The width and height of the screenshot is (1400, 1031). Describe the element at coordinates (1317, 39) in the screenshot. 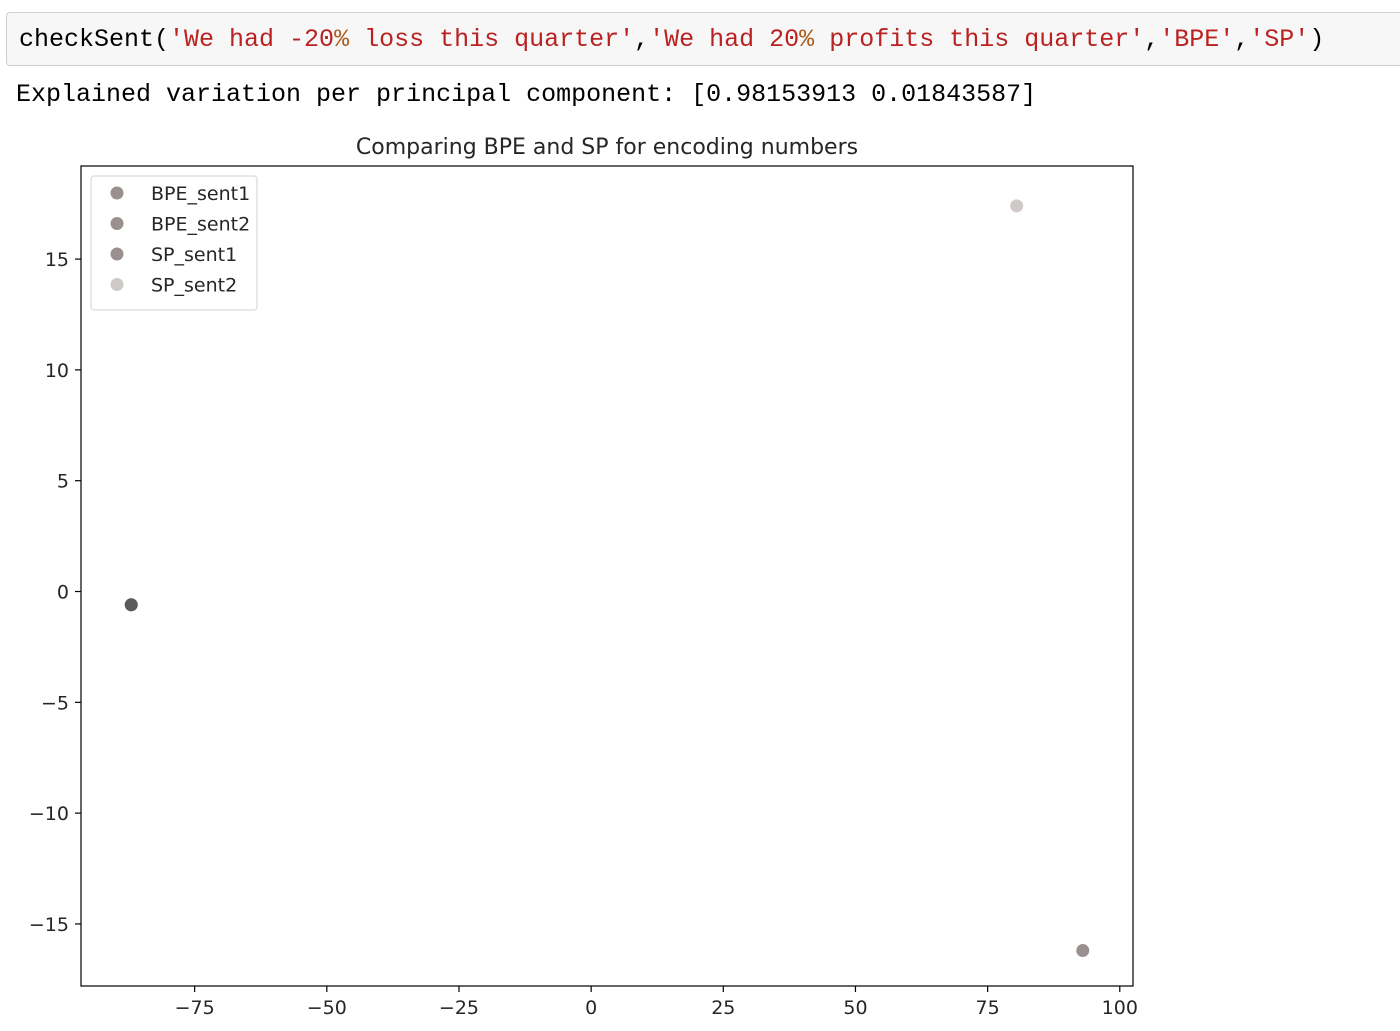

I see `code-close-paren: )` at that location.